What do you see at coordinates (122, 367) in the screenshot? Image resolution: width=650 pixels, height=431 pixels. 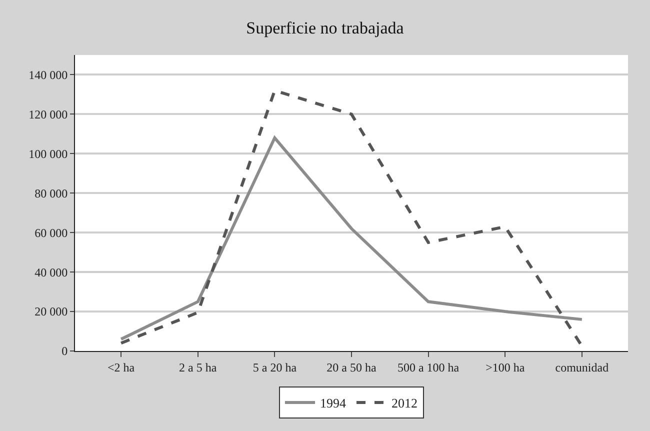 I see `x-tick-label: <2 ha` at bounding box center [122, 367].